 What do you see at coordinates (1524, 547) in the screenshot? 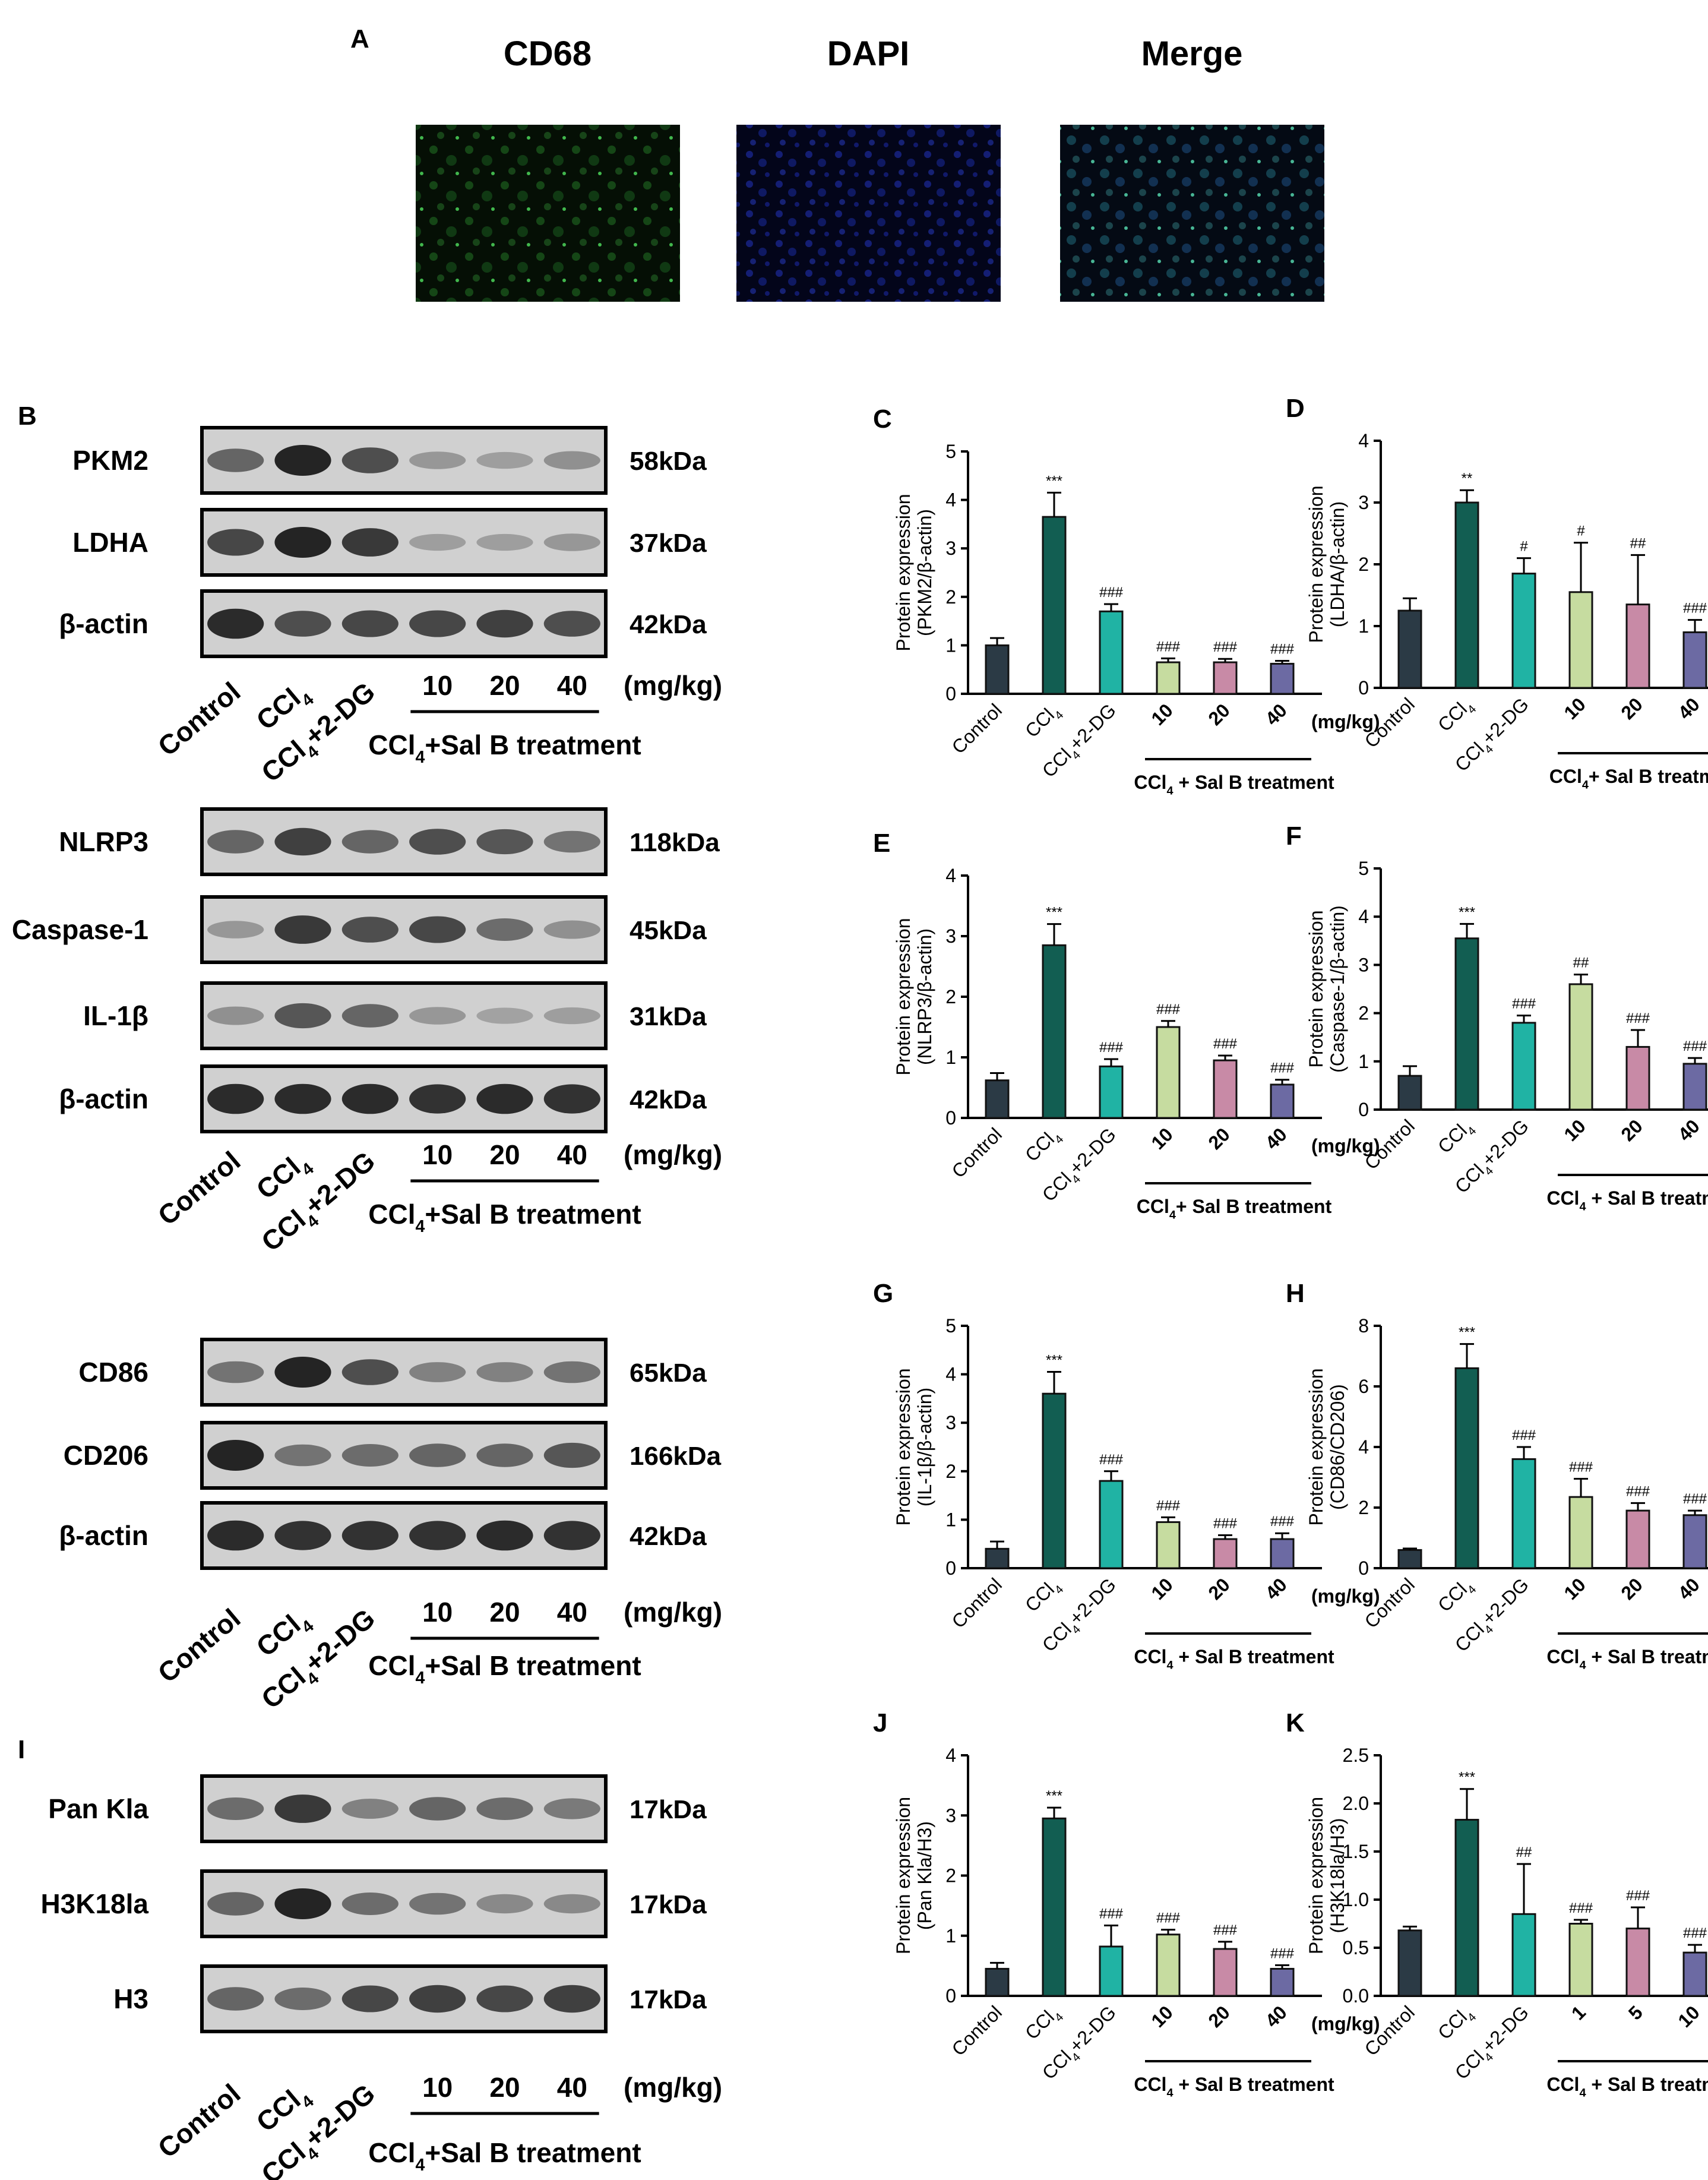
I see `significance-label: #` at bounding box center [1524, 547].